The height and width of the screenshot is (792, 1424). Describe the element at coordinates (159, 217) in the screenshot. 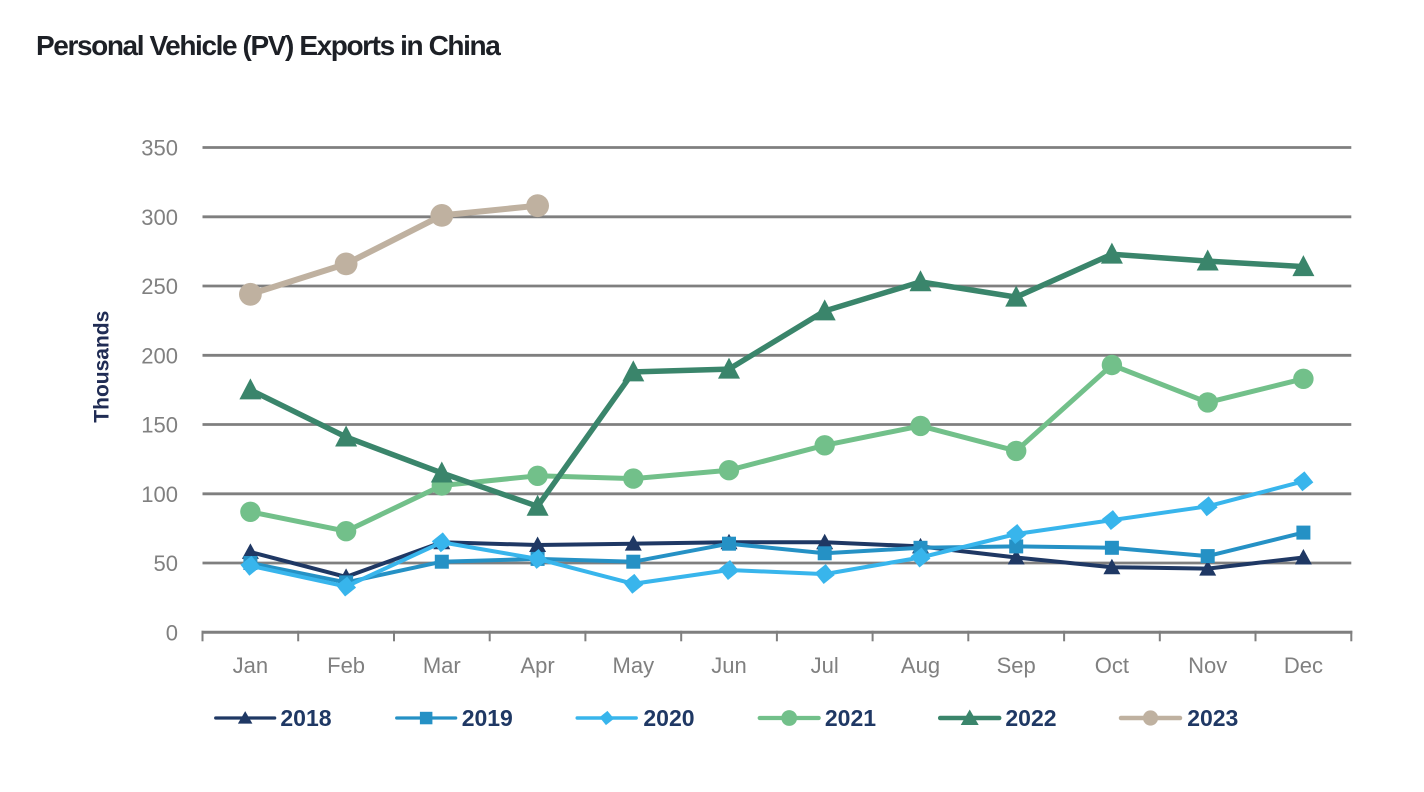

I see `svg-text: 300` at that location.